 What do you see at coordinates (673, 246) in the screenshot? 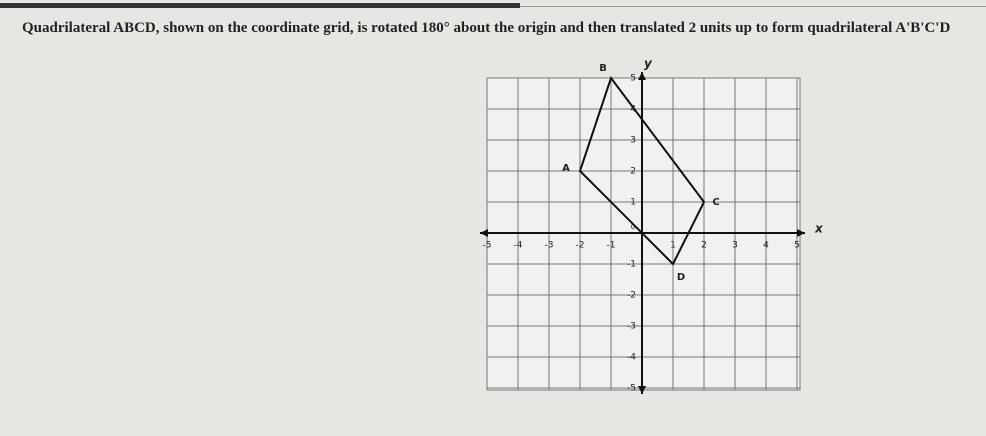
I see `x-tick-label: 1` at bounding box center [673, 246].